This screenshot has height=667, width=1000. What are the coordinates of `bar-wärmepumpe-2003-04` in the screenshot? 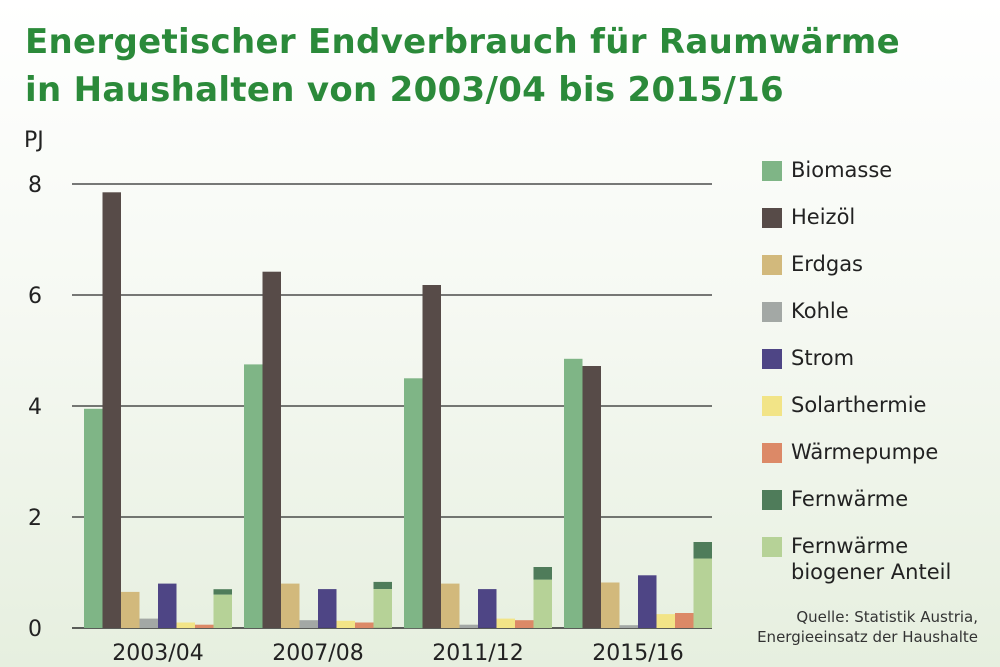 It's located at (204, 626).